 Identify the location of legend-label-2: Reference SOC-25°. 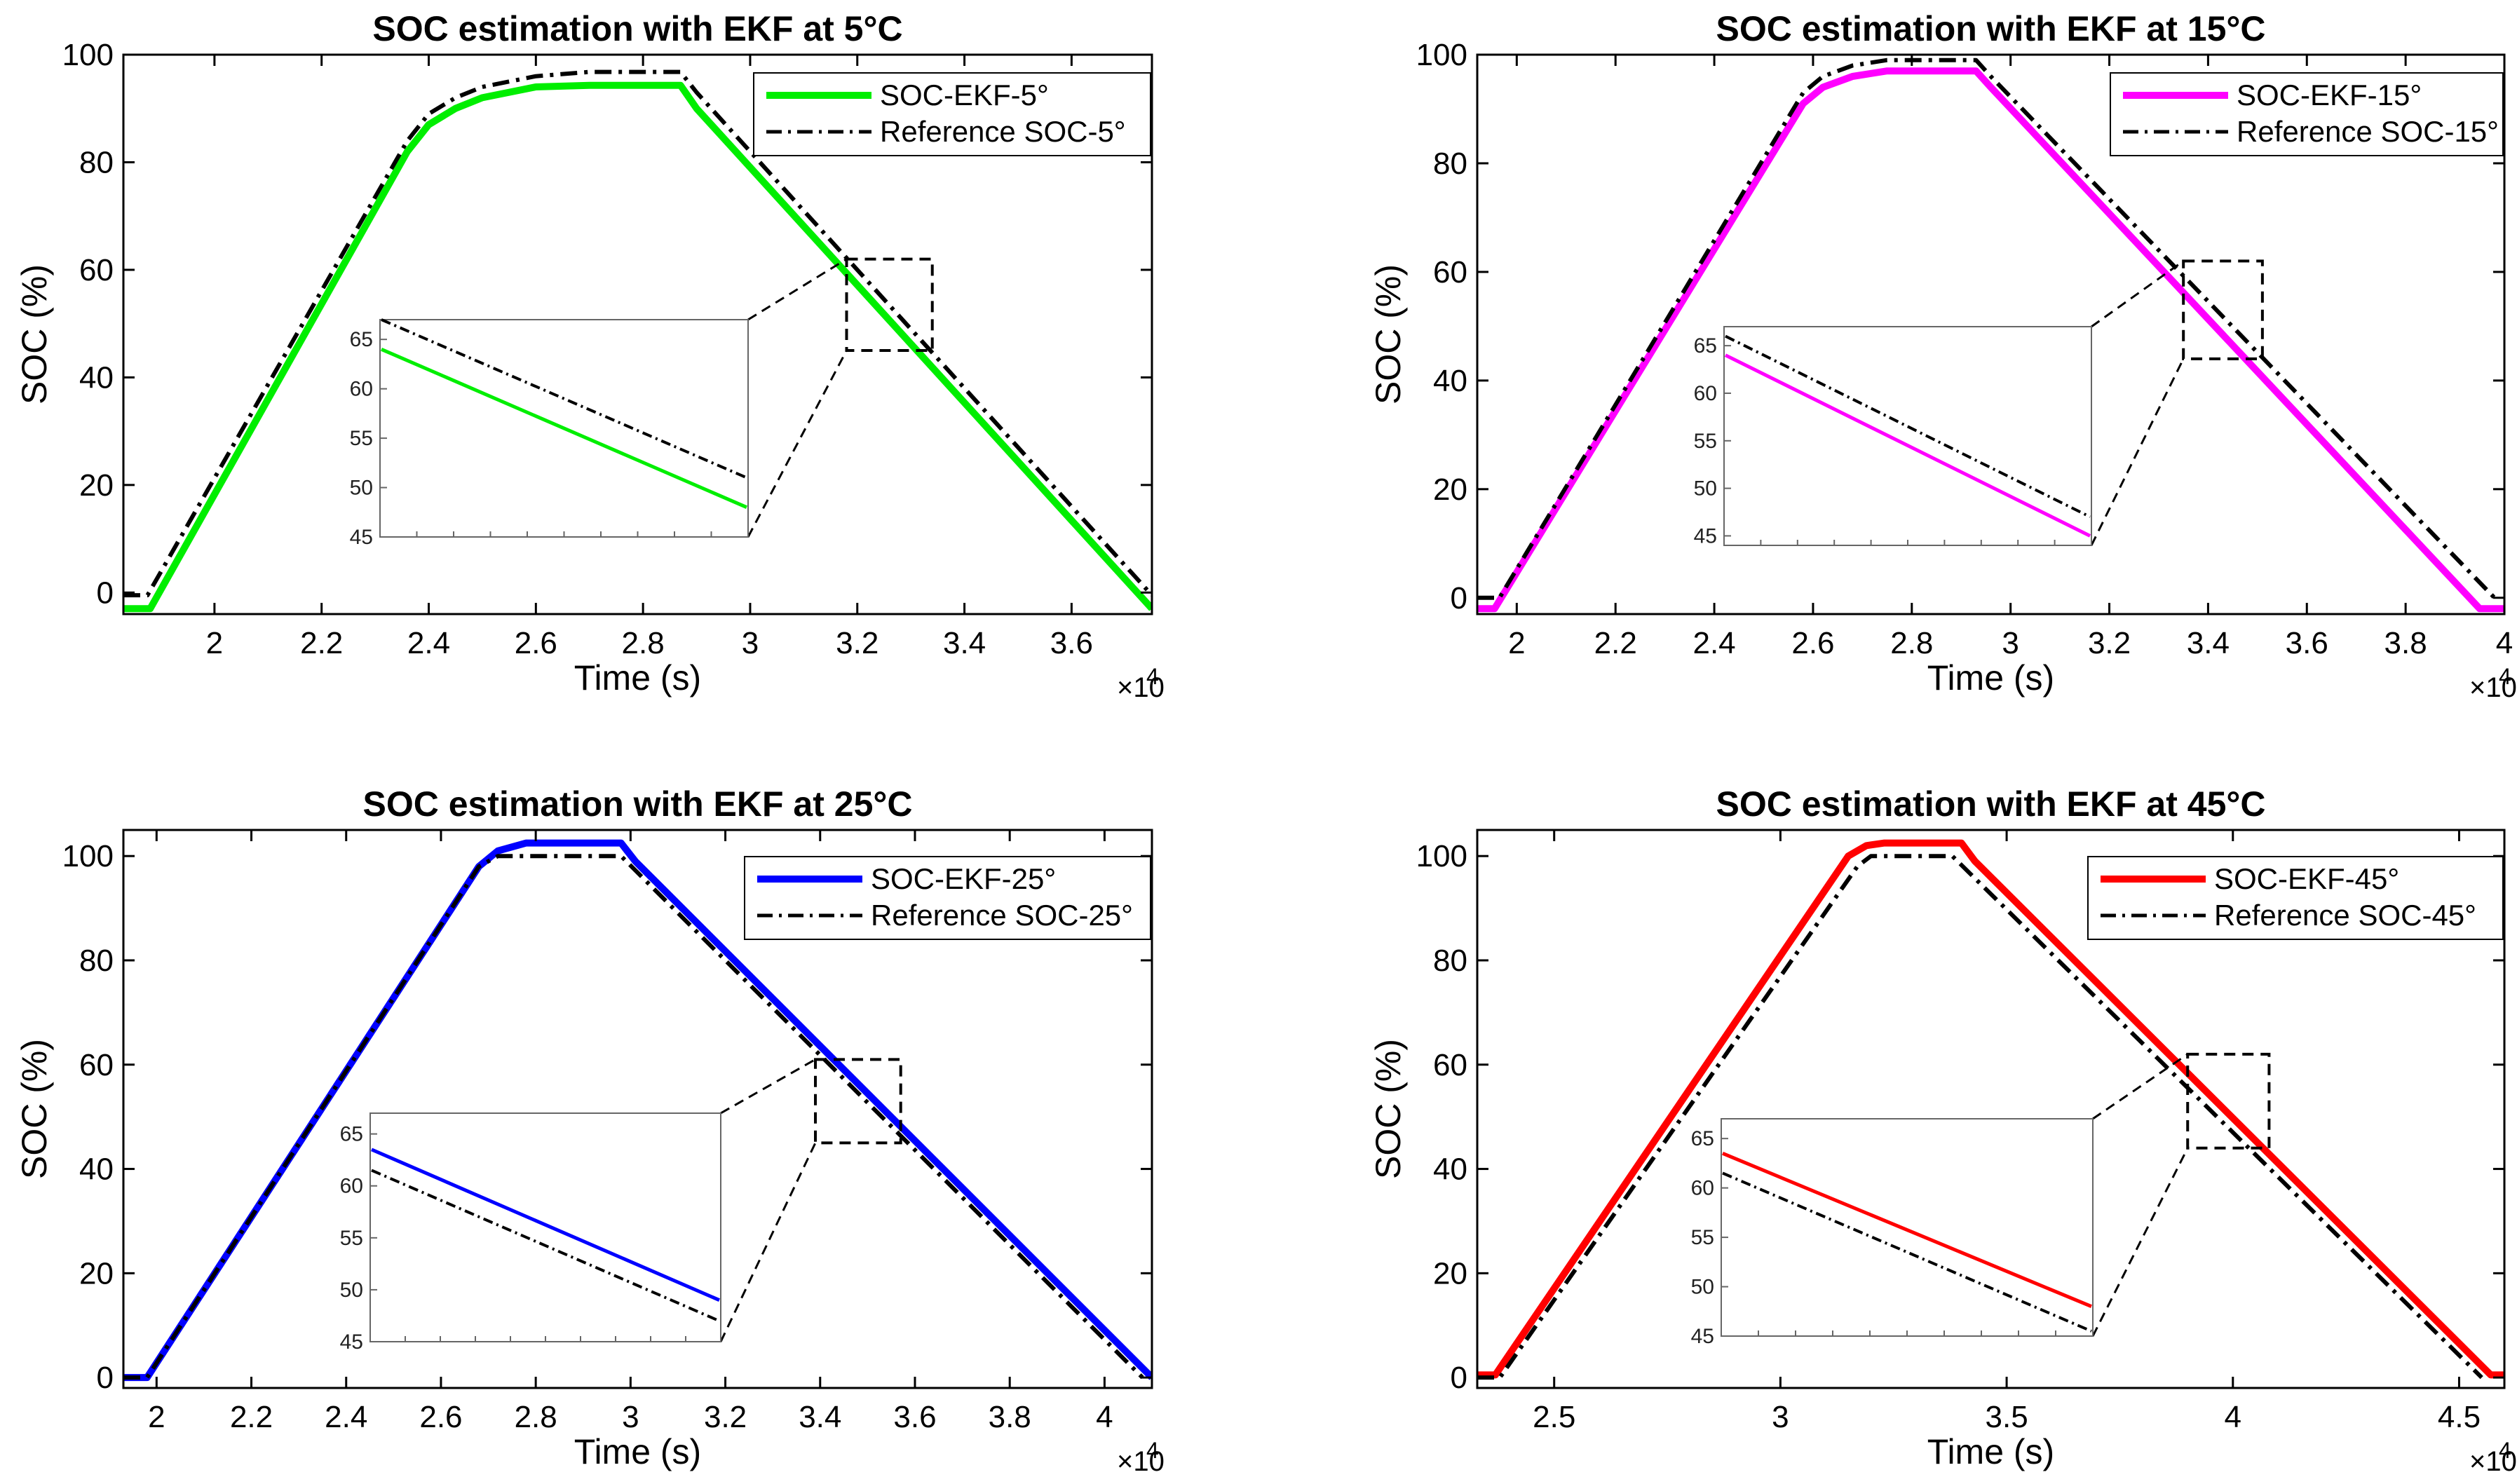
(1002, 915).